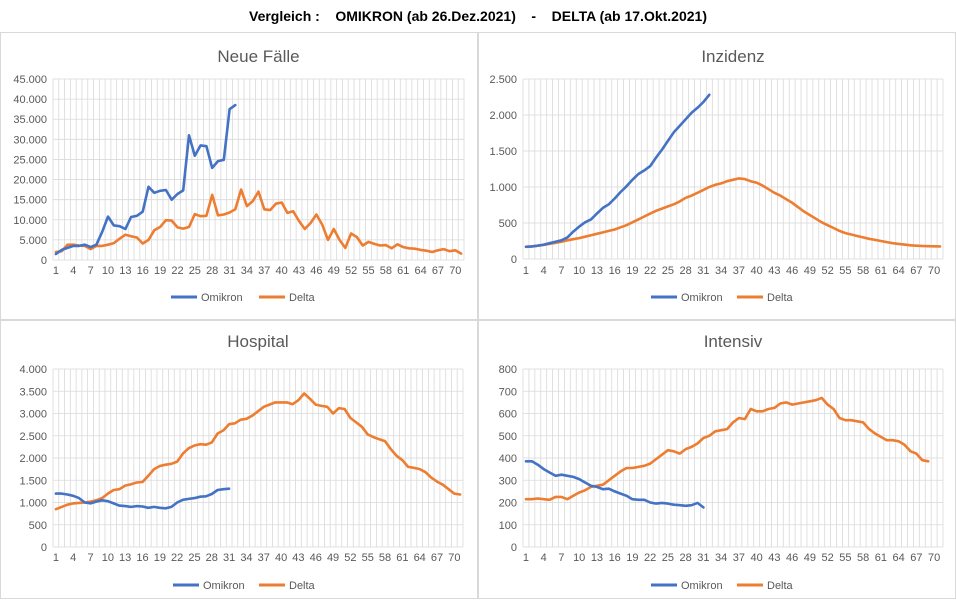 The height and width of the screenshot is (600, 956). What do you see at coordinates (30, 181) in the screenshot?
I see `y-tick-label: 20.000` at bounding box center [30, 181].